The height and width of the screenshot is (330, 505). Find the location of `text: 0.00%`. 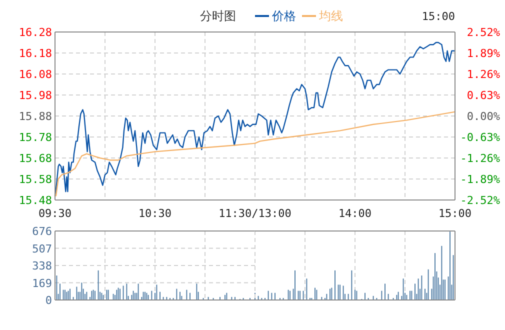

text: 0.00% is located at coordinates (483, 116).